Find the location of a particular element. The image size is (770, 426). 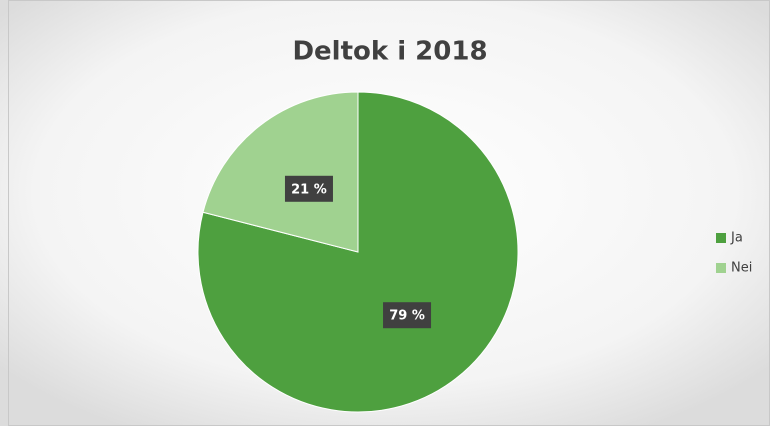

legend-label: Ja is located at coordinates (736, 238).